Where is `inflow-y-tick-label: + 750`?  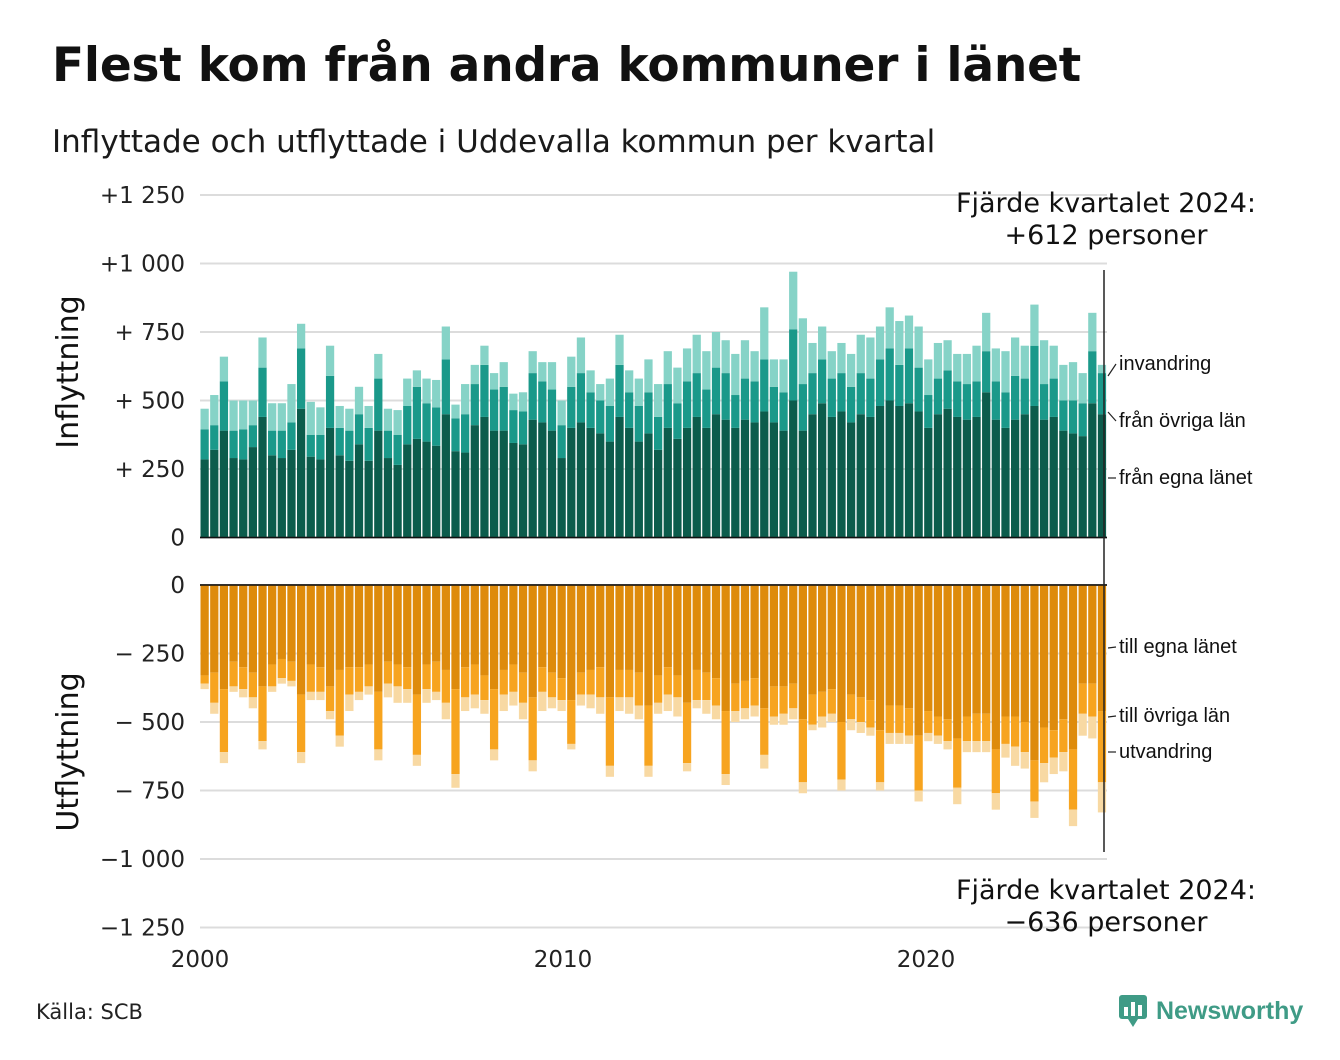
inflow-y-tick-label: + 750 is located at coordinates (150, 333).